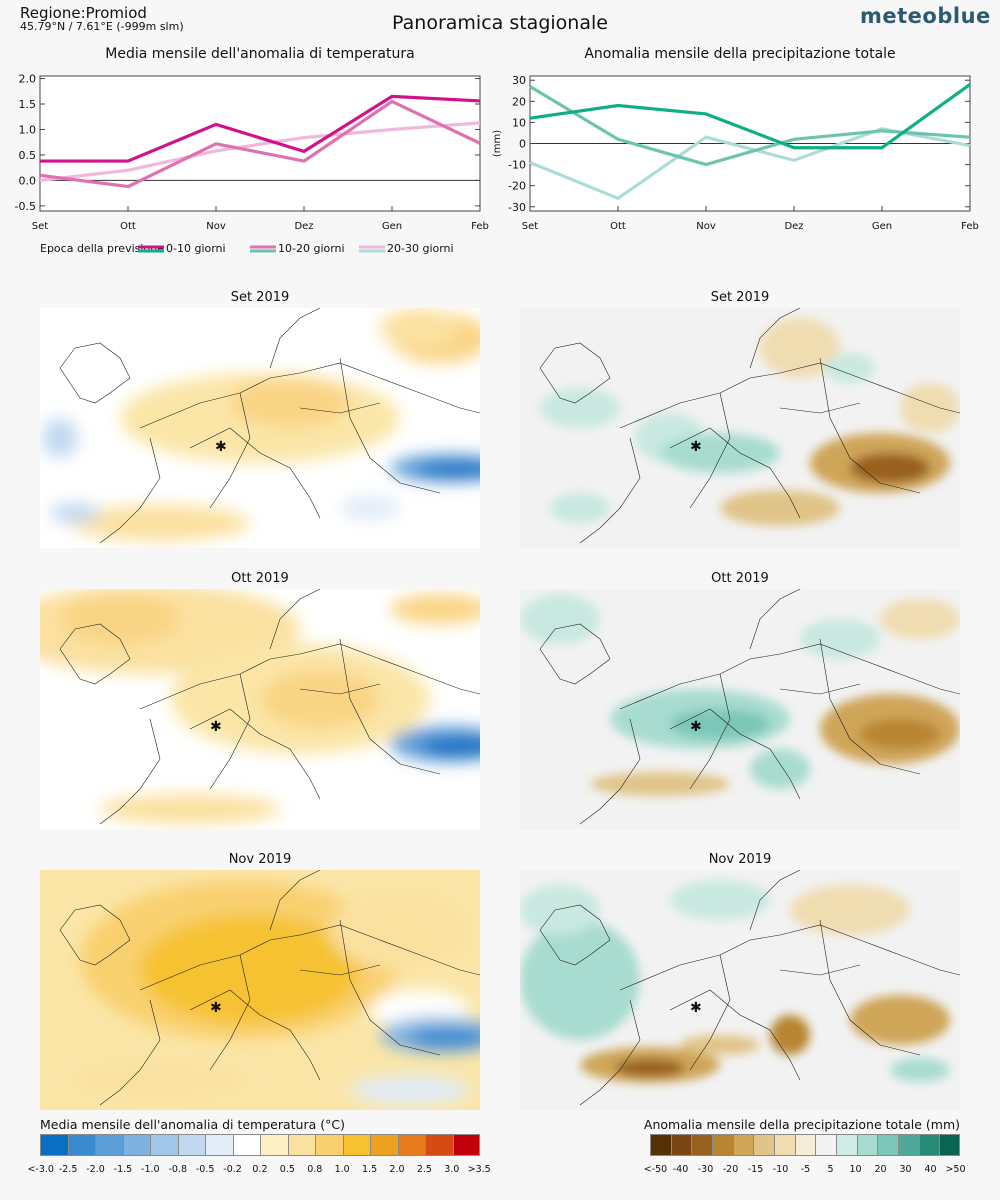 The height and width of the screenshot is (1200, 1000). Describe the element at coordinates (793, 226) in the screenshot. I see `precip-xtick-label: Dez` at that location.